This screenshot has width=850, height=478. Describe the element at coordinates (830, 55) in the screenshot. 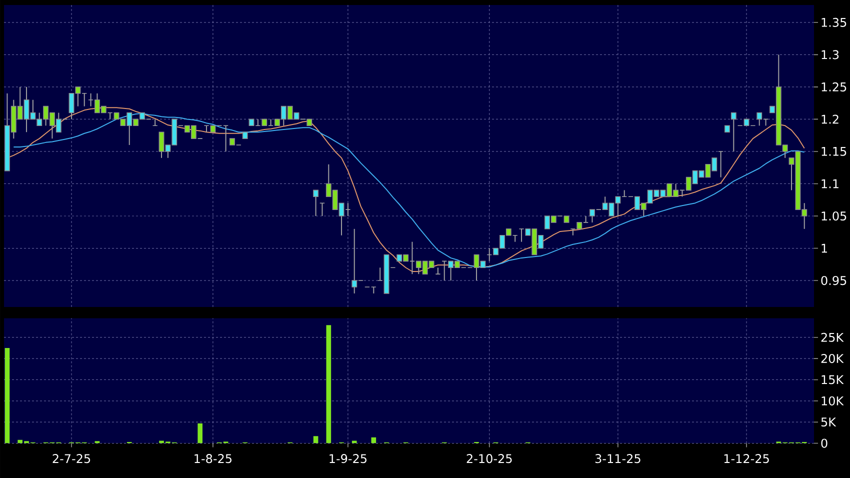

I see `y-tick-label: 1.3` at that location.